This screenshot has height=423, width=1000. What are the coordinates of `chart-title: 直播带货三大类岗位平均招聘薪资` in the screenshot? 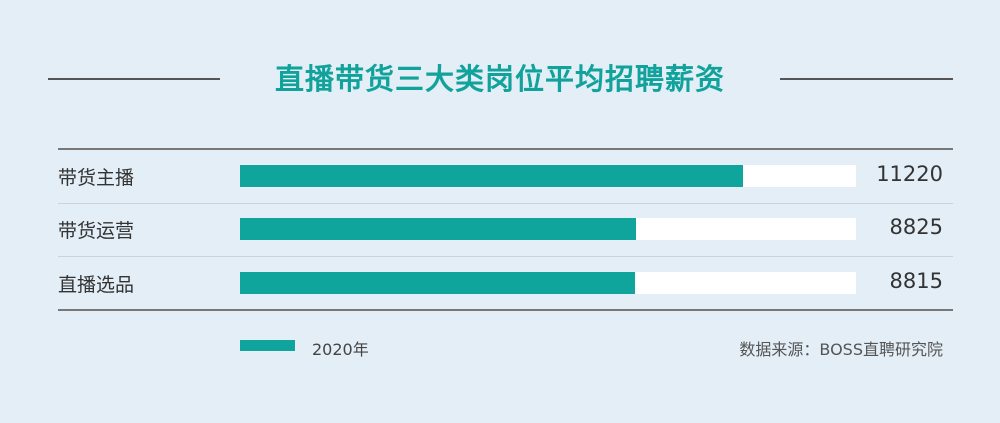 It's located at (499, 79).